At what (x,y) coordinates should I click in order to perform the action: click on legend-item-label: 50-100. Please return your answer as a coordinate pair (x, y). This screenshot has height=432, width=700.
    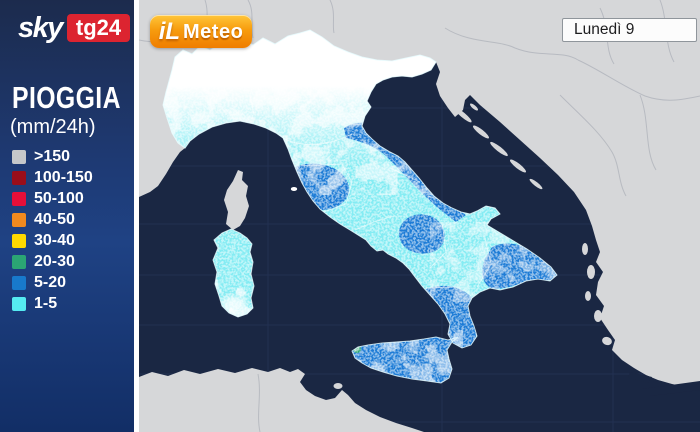
    Looking at the image, I should click on (59, 198).